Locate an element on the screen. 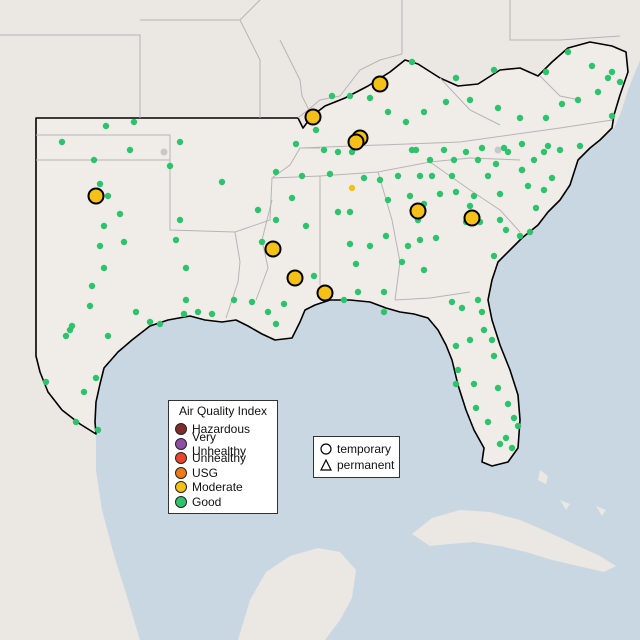 The image size is (640, 640). aqi-legend-title: Air Quality Index is located at coordinates (223, 411).